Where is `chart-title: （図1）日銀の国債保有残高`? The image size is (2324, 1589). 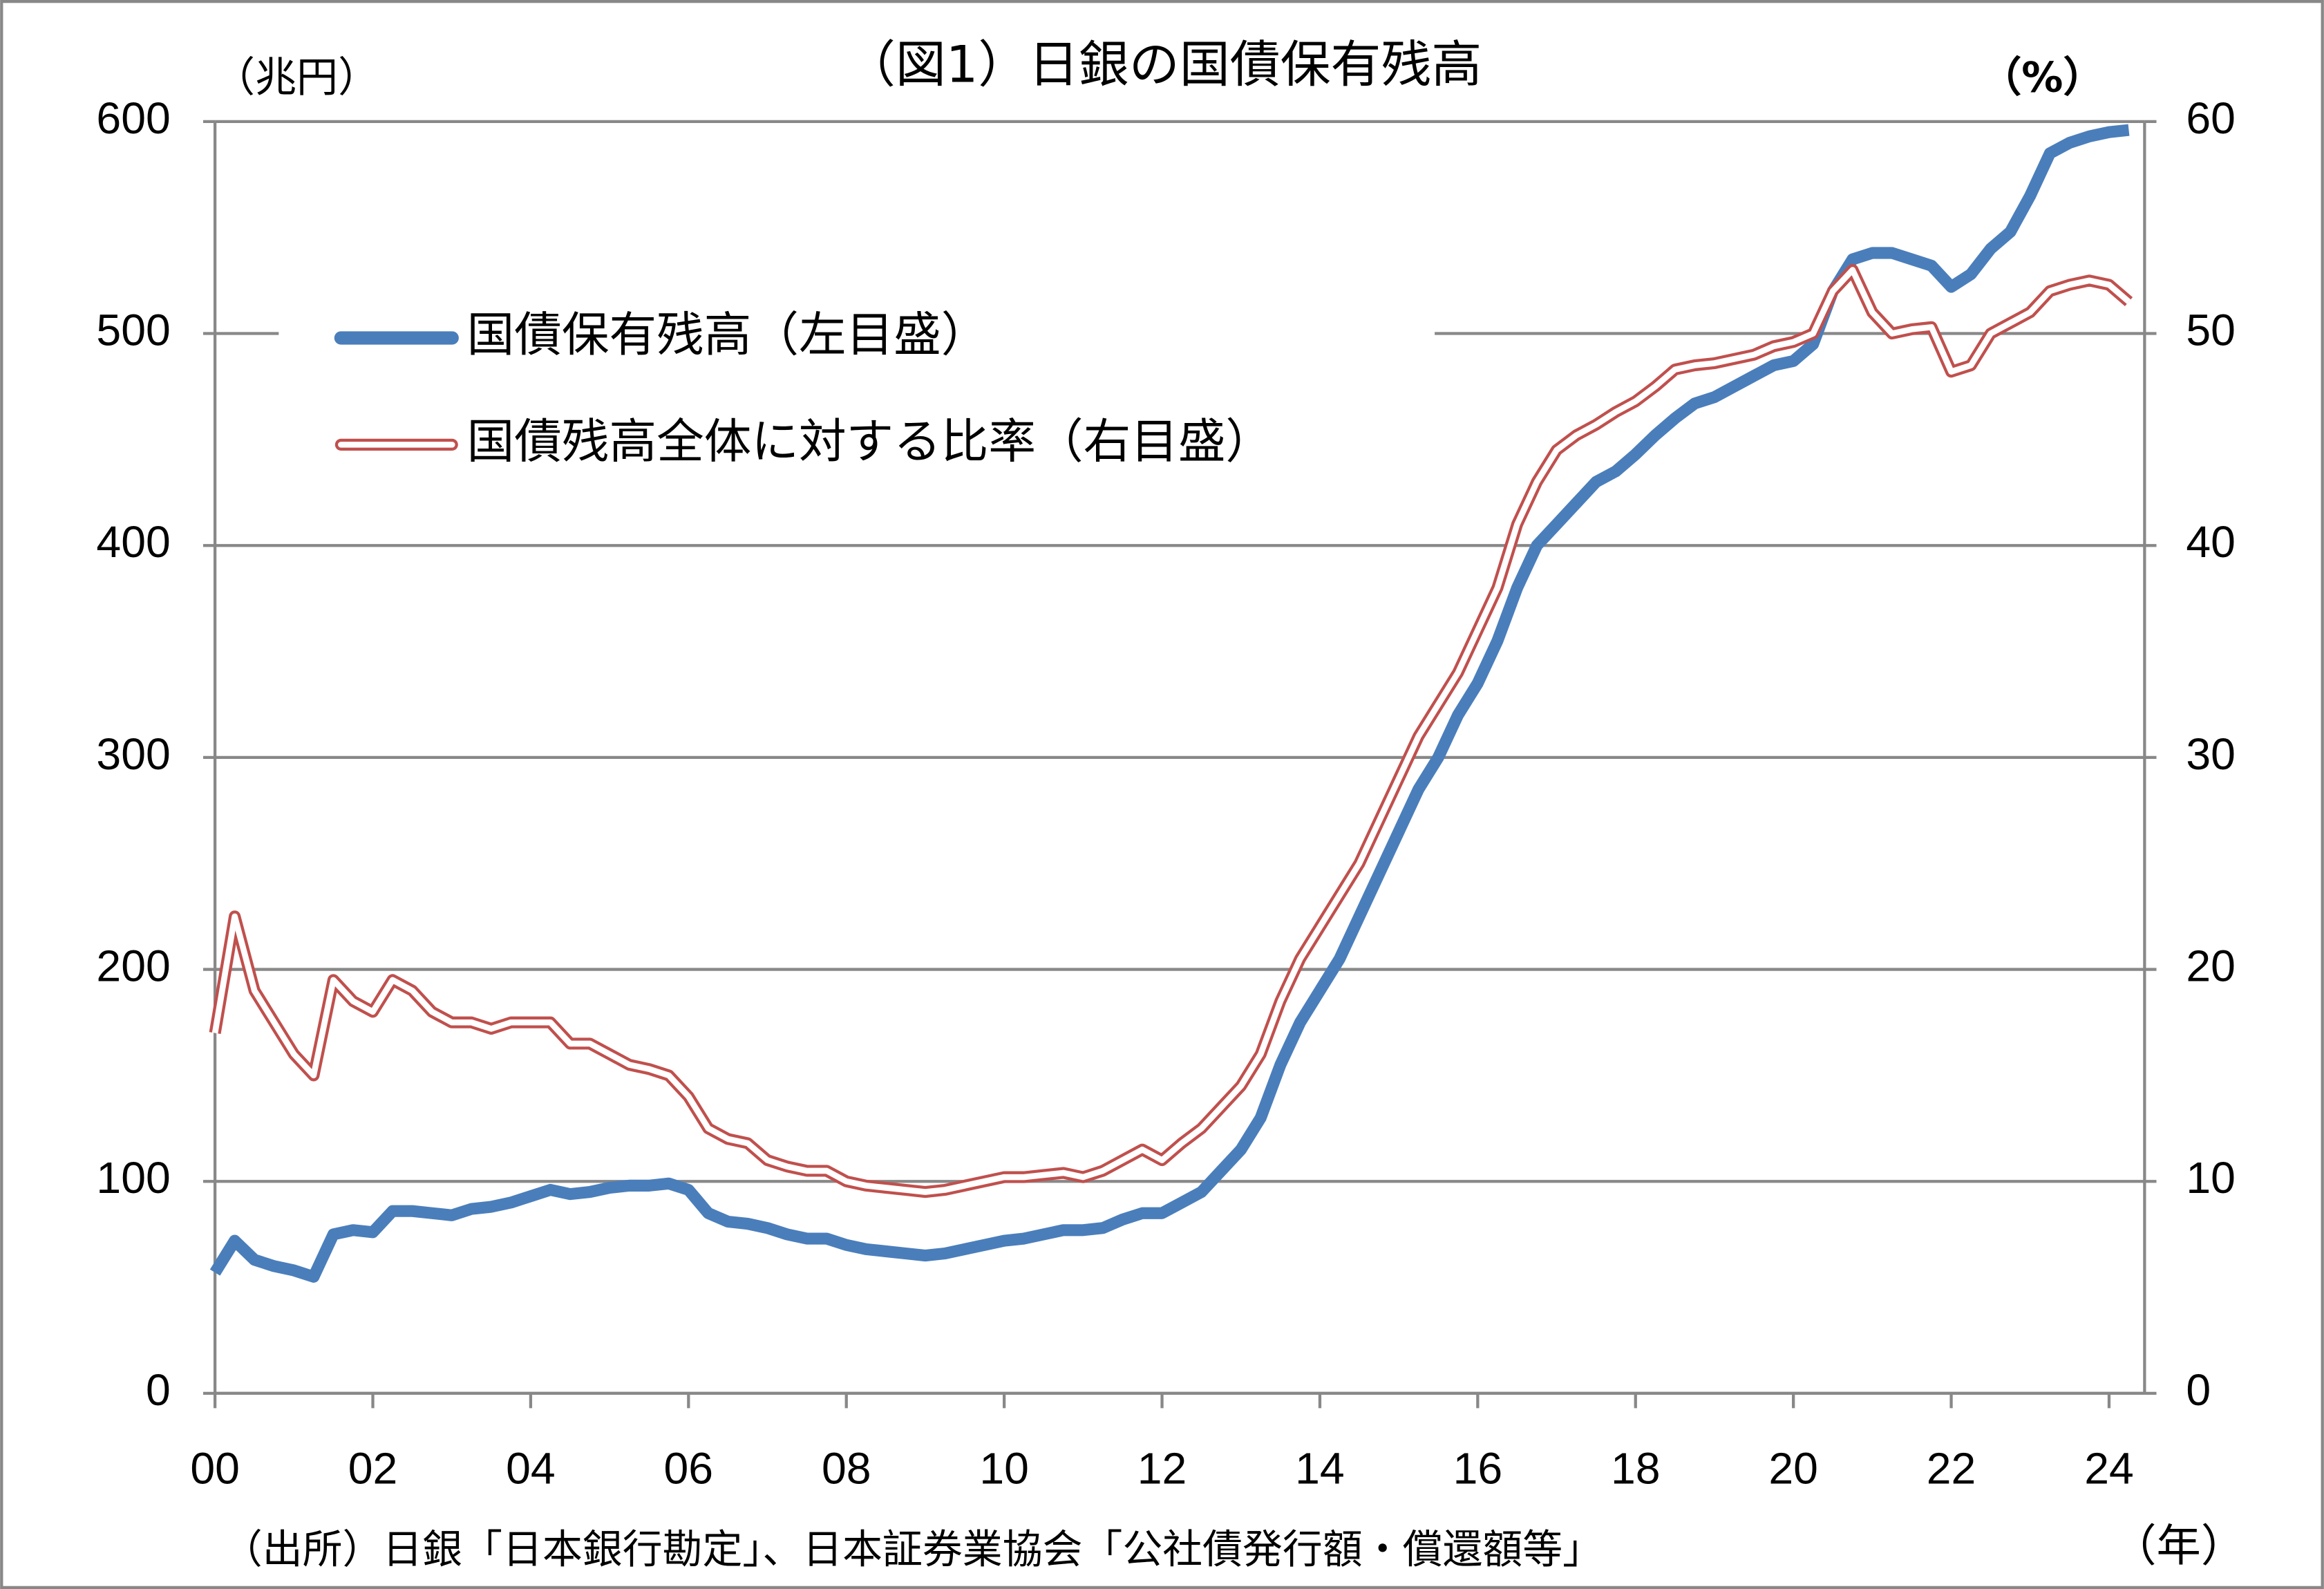 chart-title: （図1）日銀の国債保有残高 is located at coordinates (1163, 65).